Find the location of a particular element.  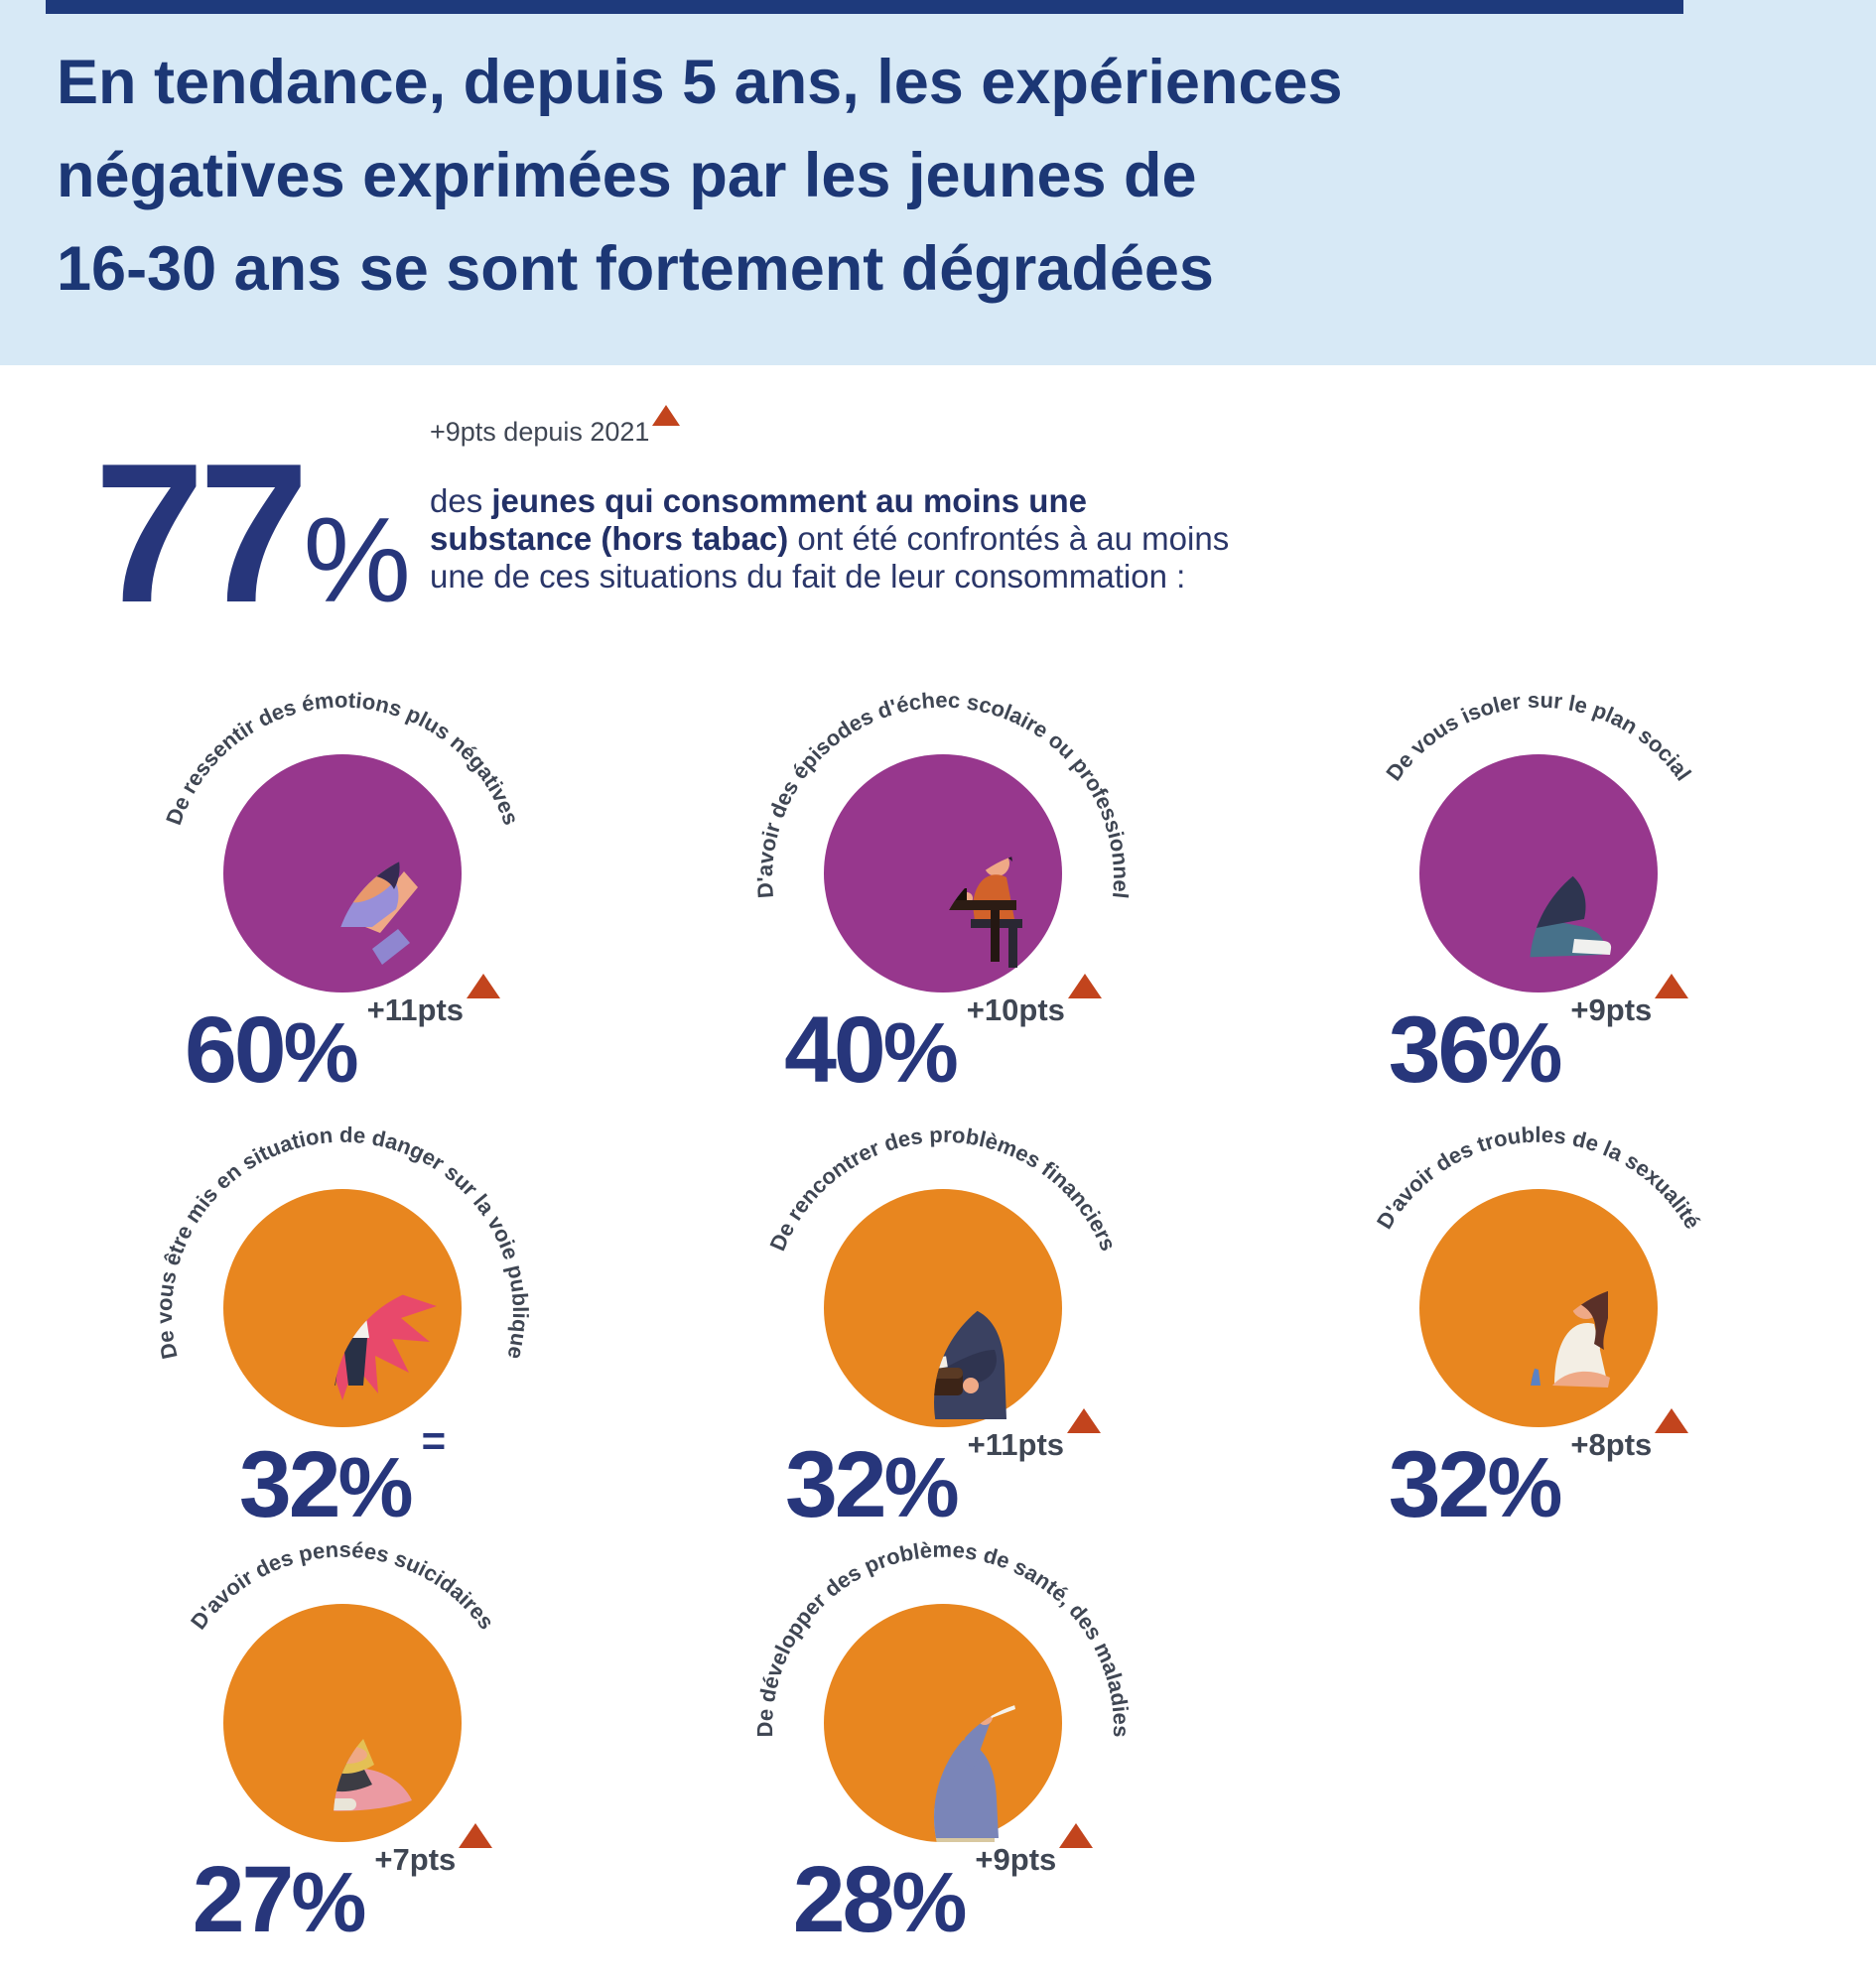

stat-item-delta-label: +7pts is located at coordinates (415, 1860).